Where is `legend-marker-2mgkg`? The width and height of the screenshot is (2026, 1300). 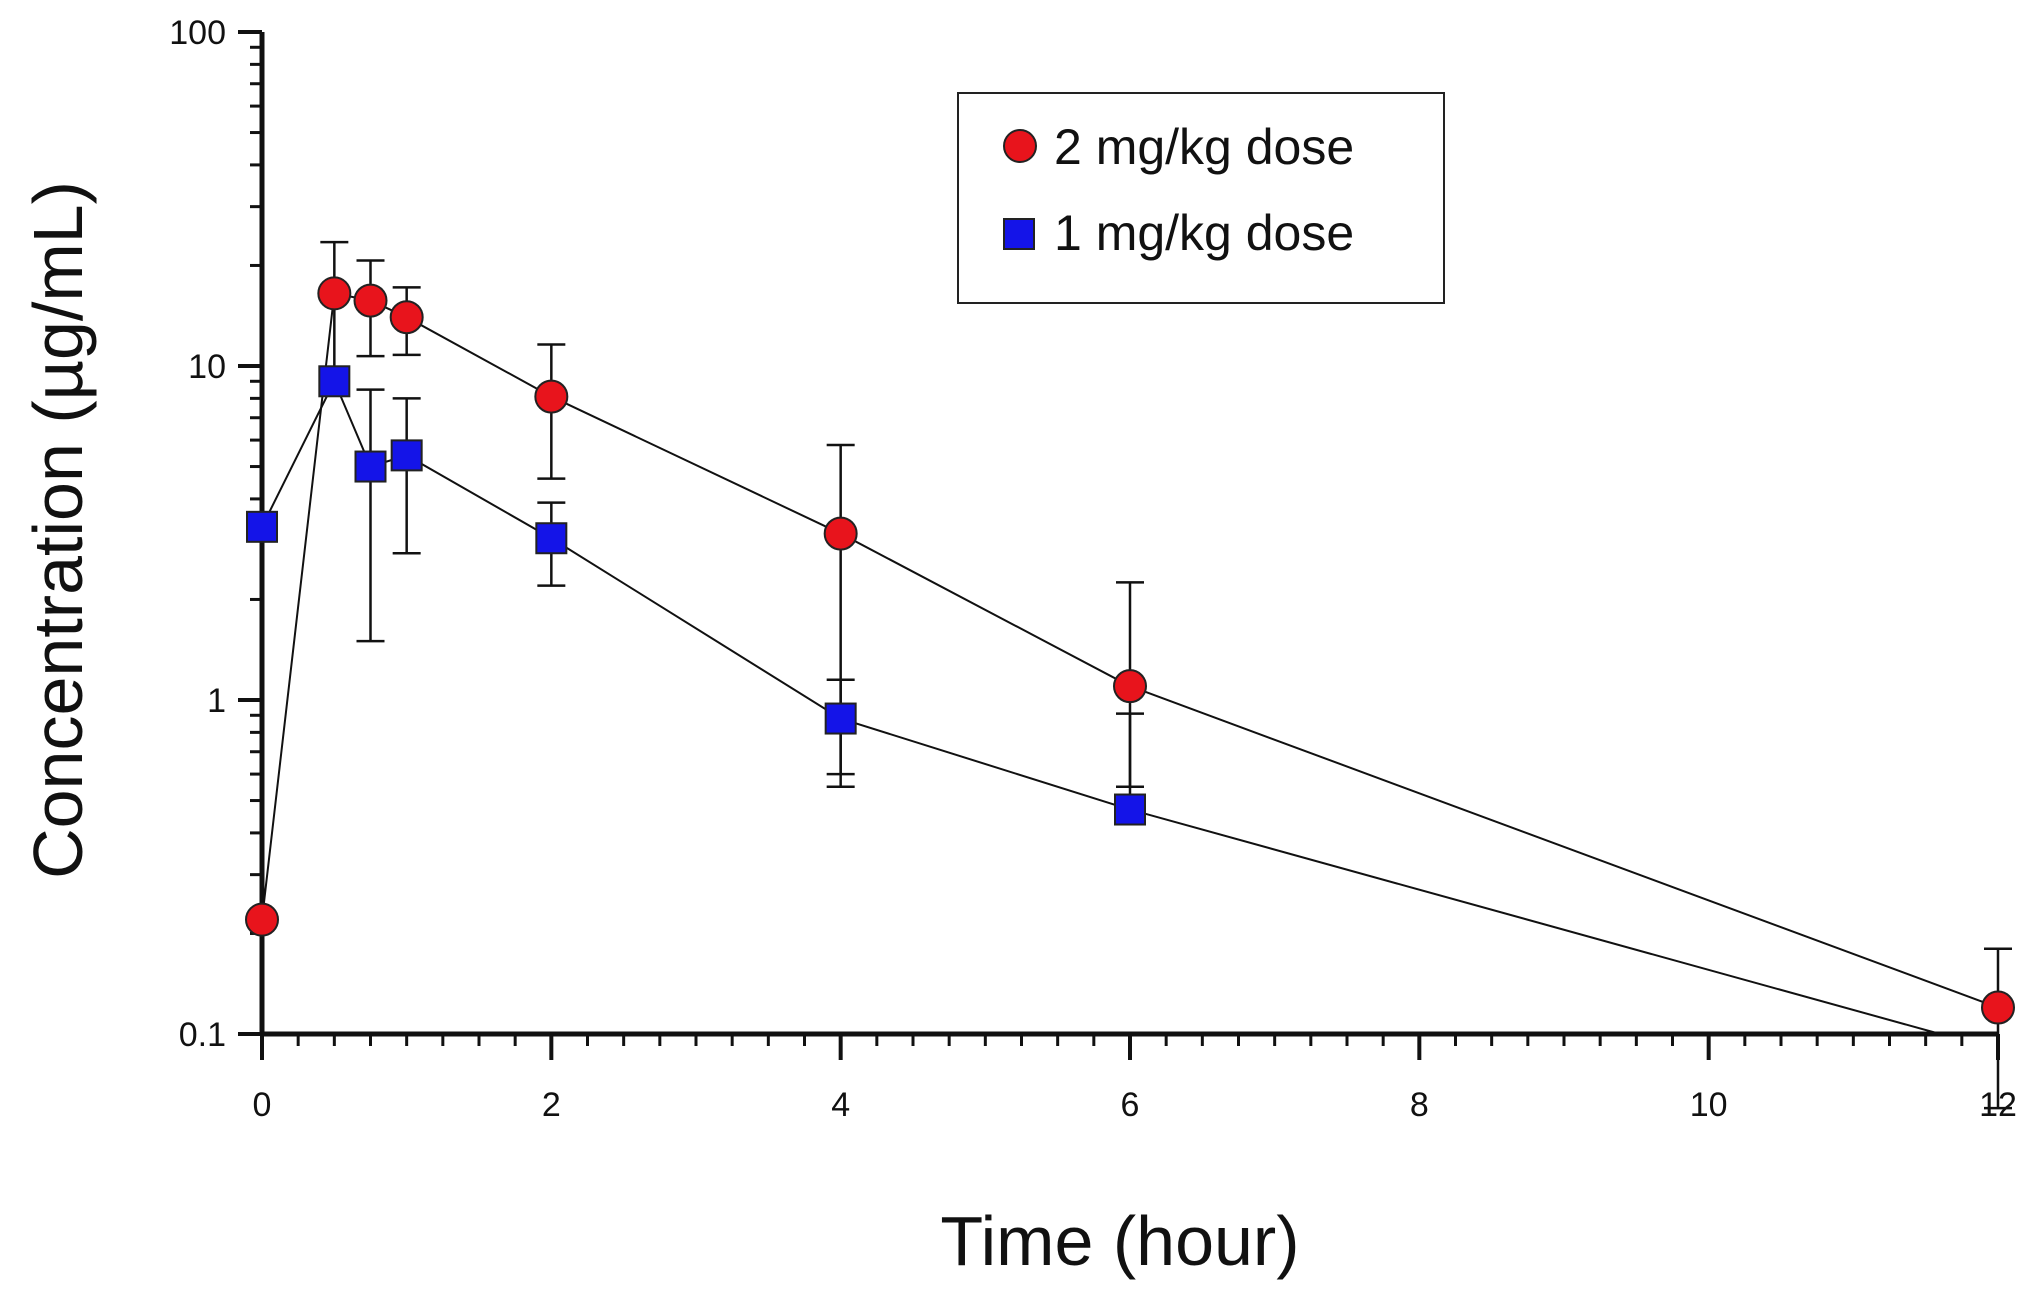 legend-marker-2mgkg is located at coordinates (1020, 146).